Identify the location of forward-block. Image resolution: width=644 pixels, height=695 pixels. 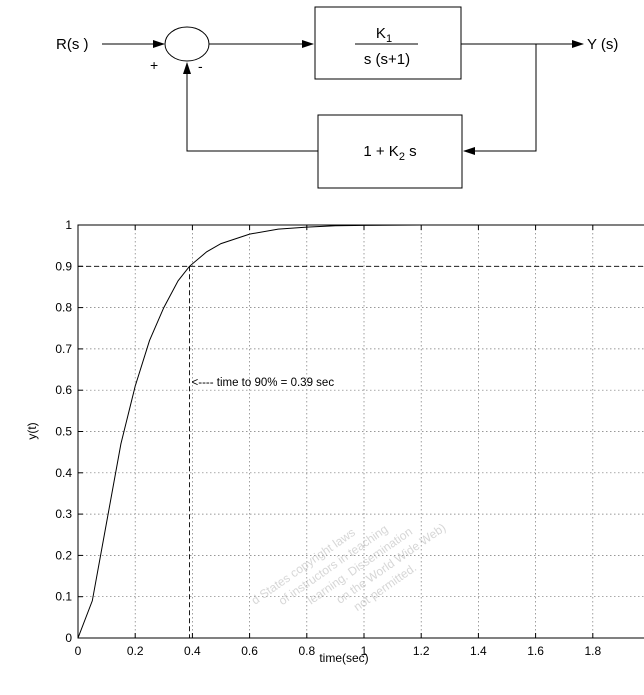
(388, 43).